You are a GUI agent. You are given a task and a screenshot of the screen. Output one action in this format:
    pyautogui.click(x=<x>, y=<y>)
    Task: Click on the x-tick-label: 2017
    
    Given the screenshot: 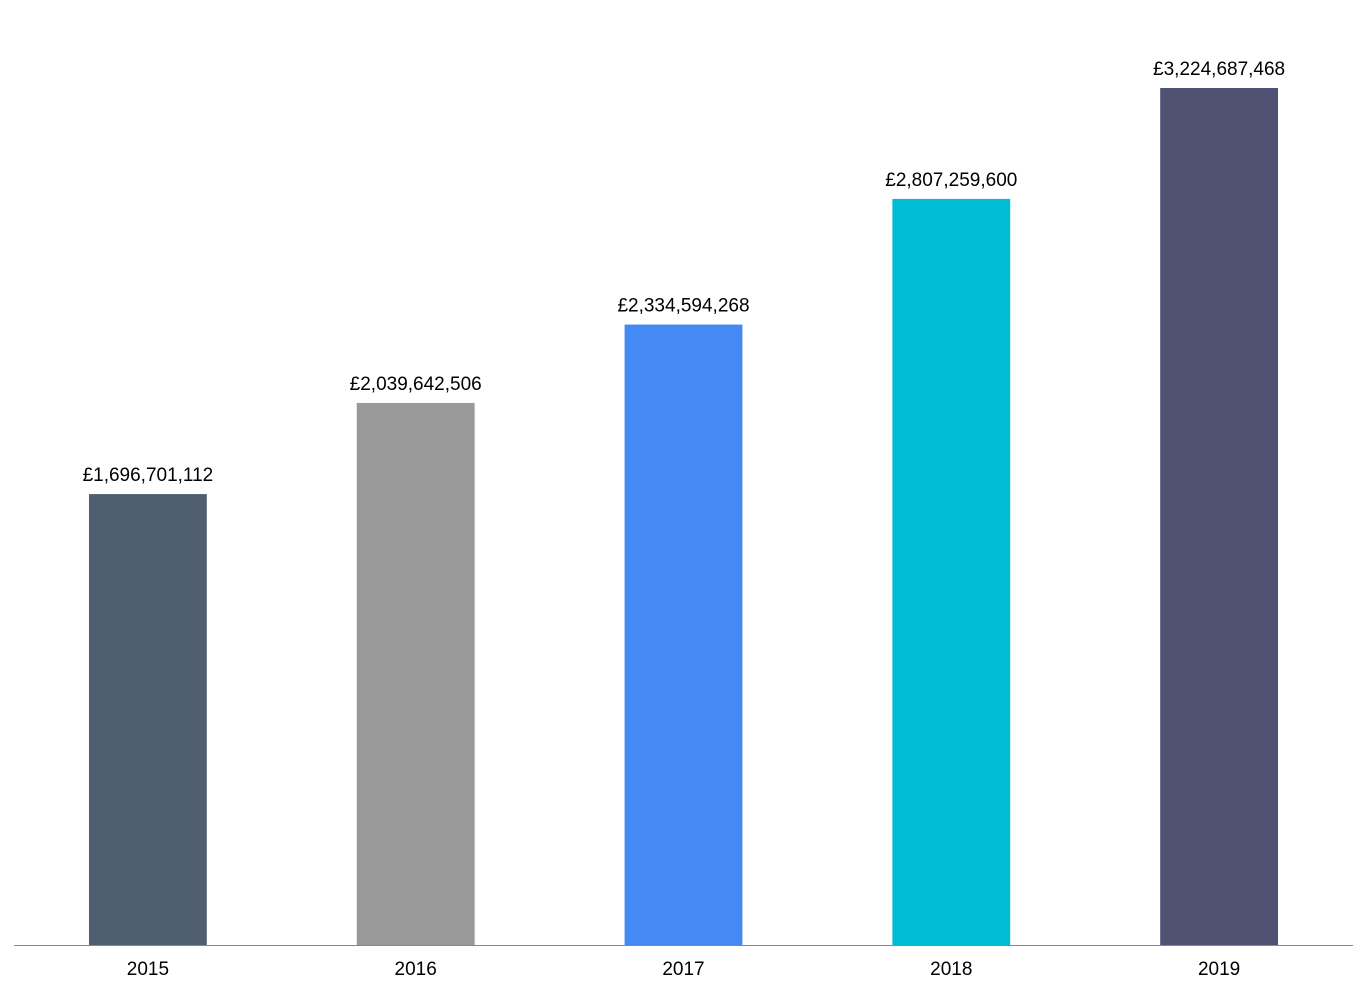 What is the action you would take?
    pyautogui.click(x=683, y=969)
    